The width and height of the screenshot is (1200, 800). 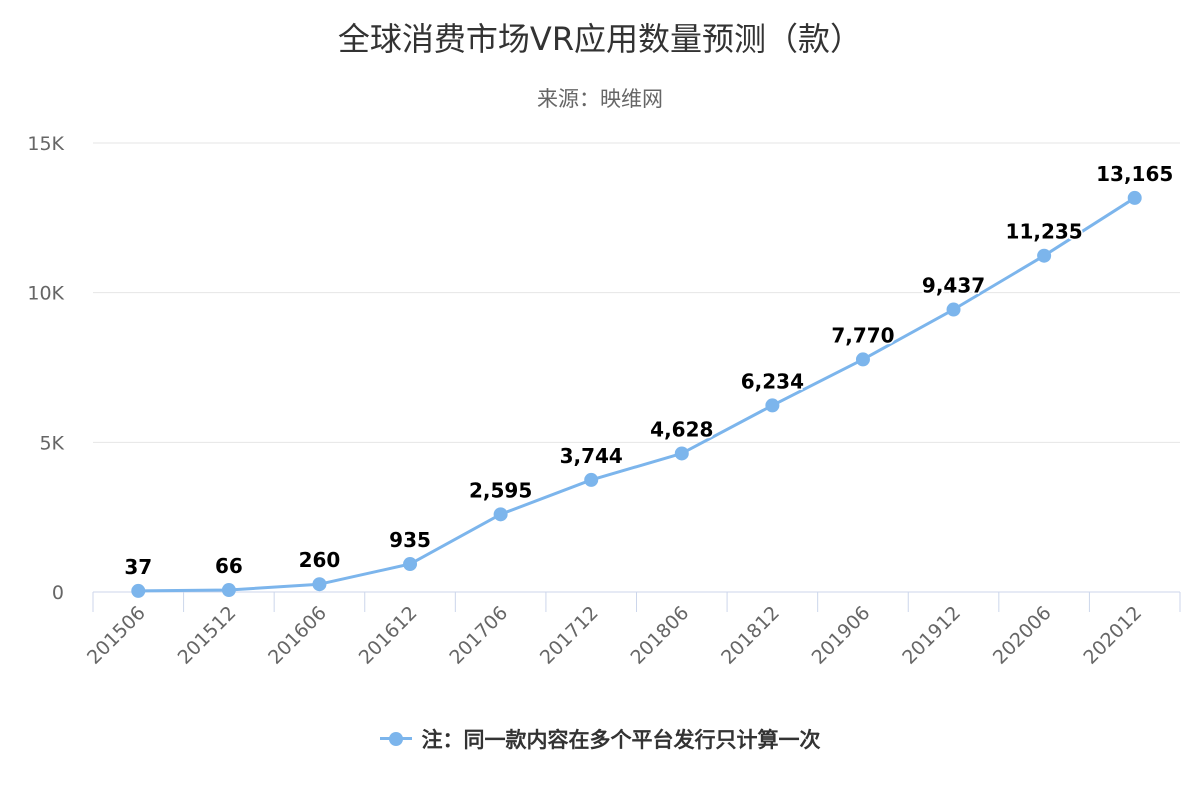 I want to click on x-tick-label: 201512, so click(x=207, y=635).